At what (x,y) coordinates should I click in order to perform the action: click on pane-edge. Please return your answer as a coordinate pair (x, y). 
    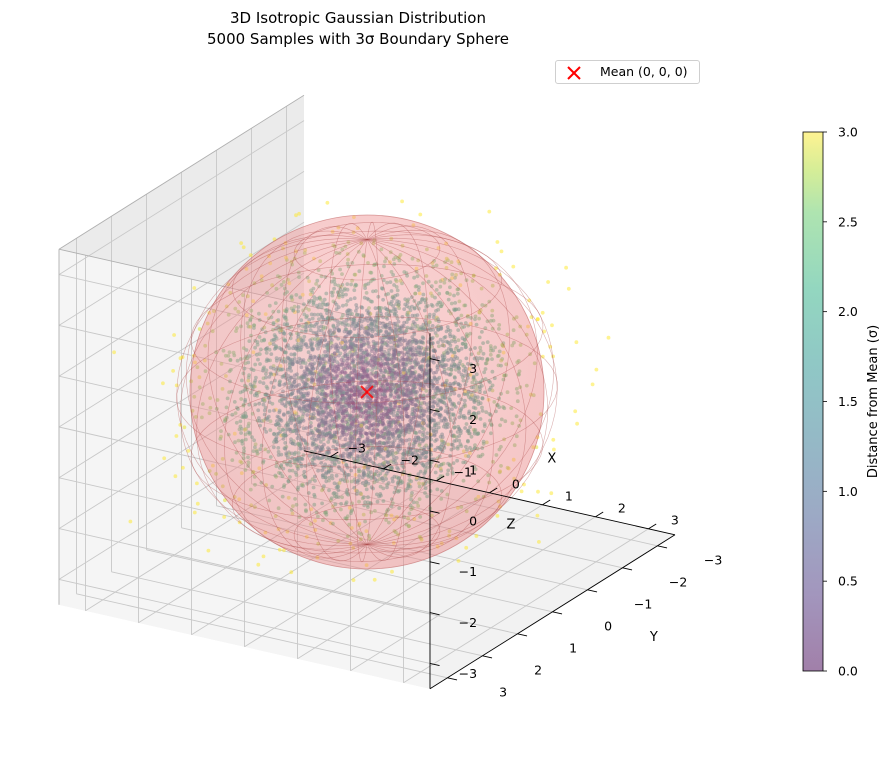
    Looking at the image, I should click on (181, 172).